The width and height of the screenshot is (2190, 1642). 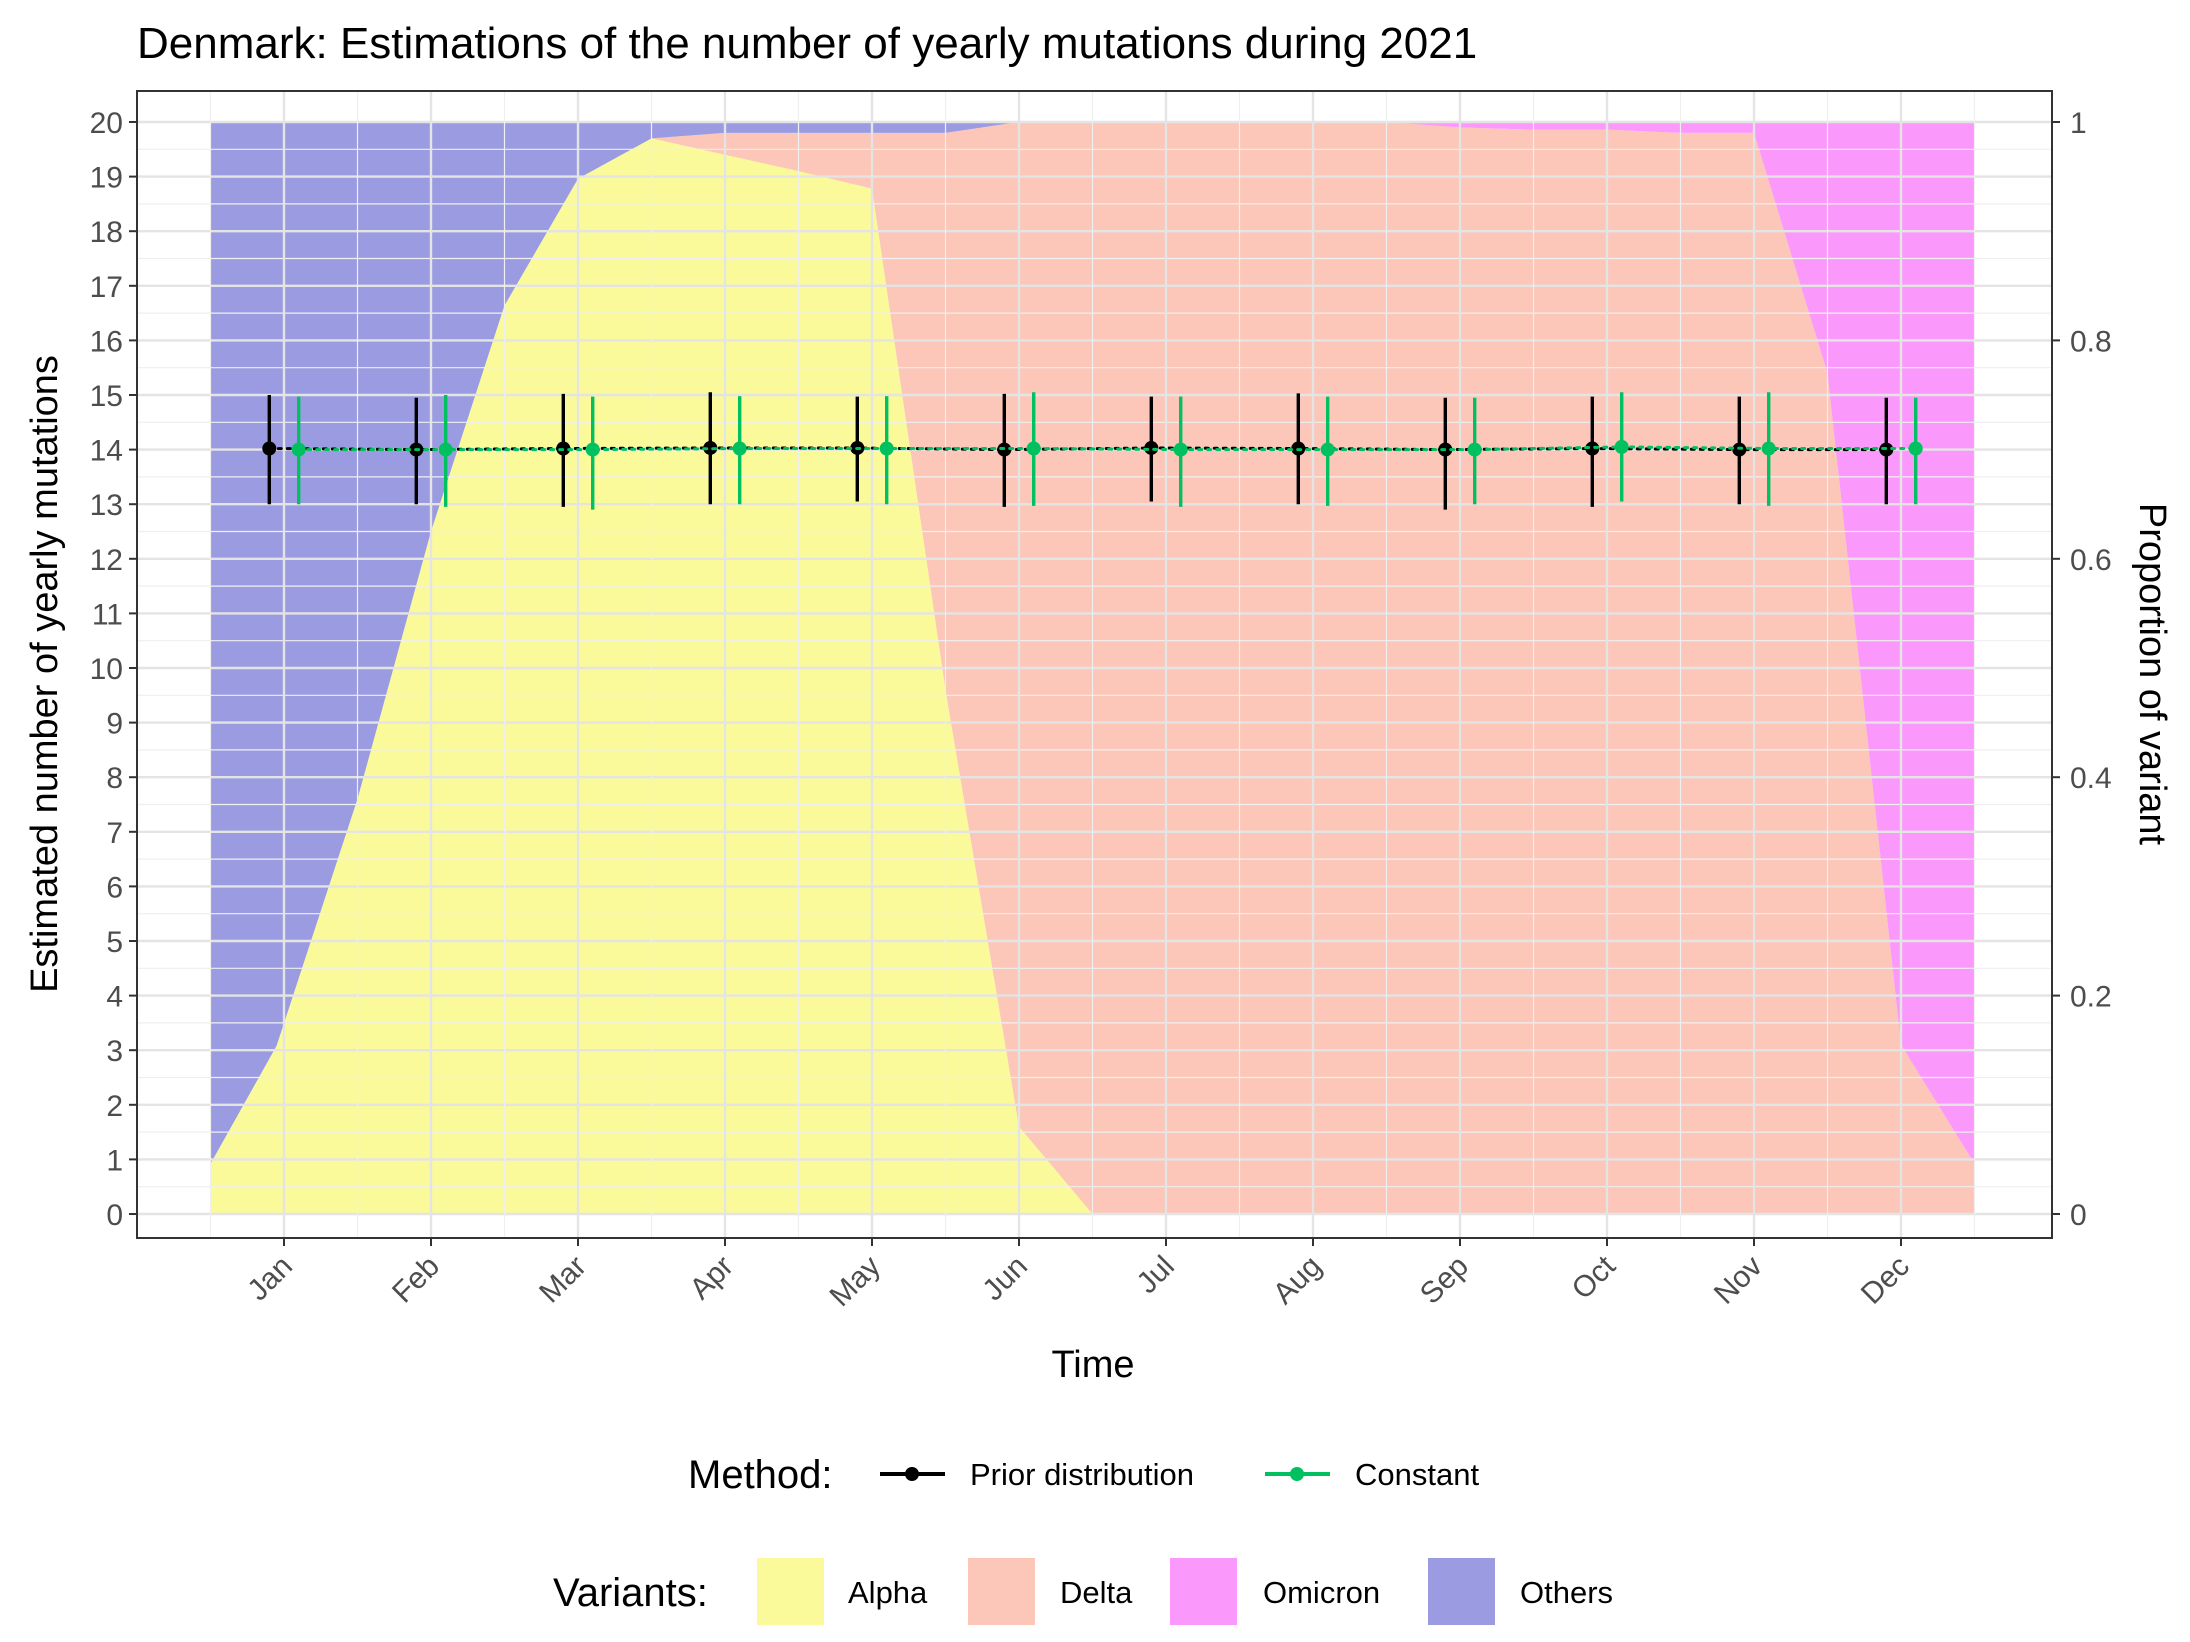 I want to click on x-tick-label: Apr, so click(x=712, y=1278).